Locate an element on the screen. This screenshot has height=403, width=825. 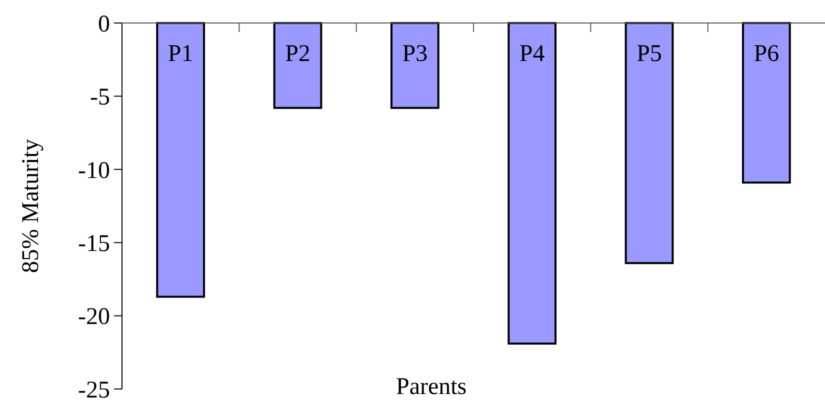
x-axis-title: Parents is located at coordinates (431, 387).